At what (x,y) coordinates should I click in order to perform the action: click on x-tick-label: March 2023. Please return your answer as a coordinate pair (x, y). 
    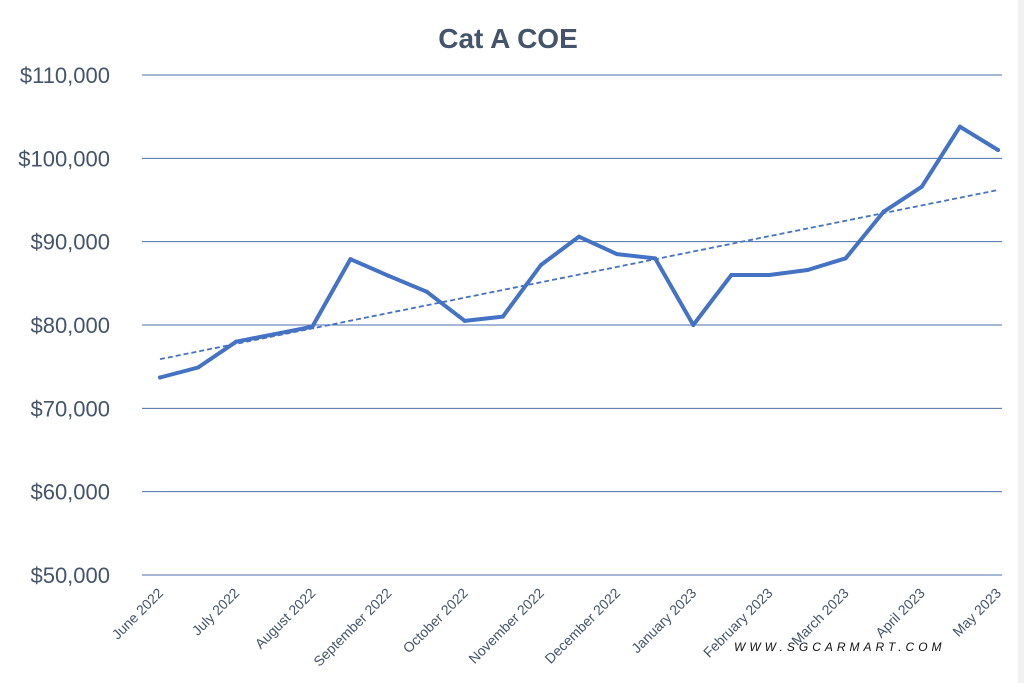
    Looking at the image, I should click on (820, 617).